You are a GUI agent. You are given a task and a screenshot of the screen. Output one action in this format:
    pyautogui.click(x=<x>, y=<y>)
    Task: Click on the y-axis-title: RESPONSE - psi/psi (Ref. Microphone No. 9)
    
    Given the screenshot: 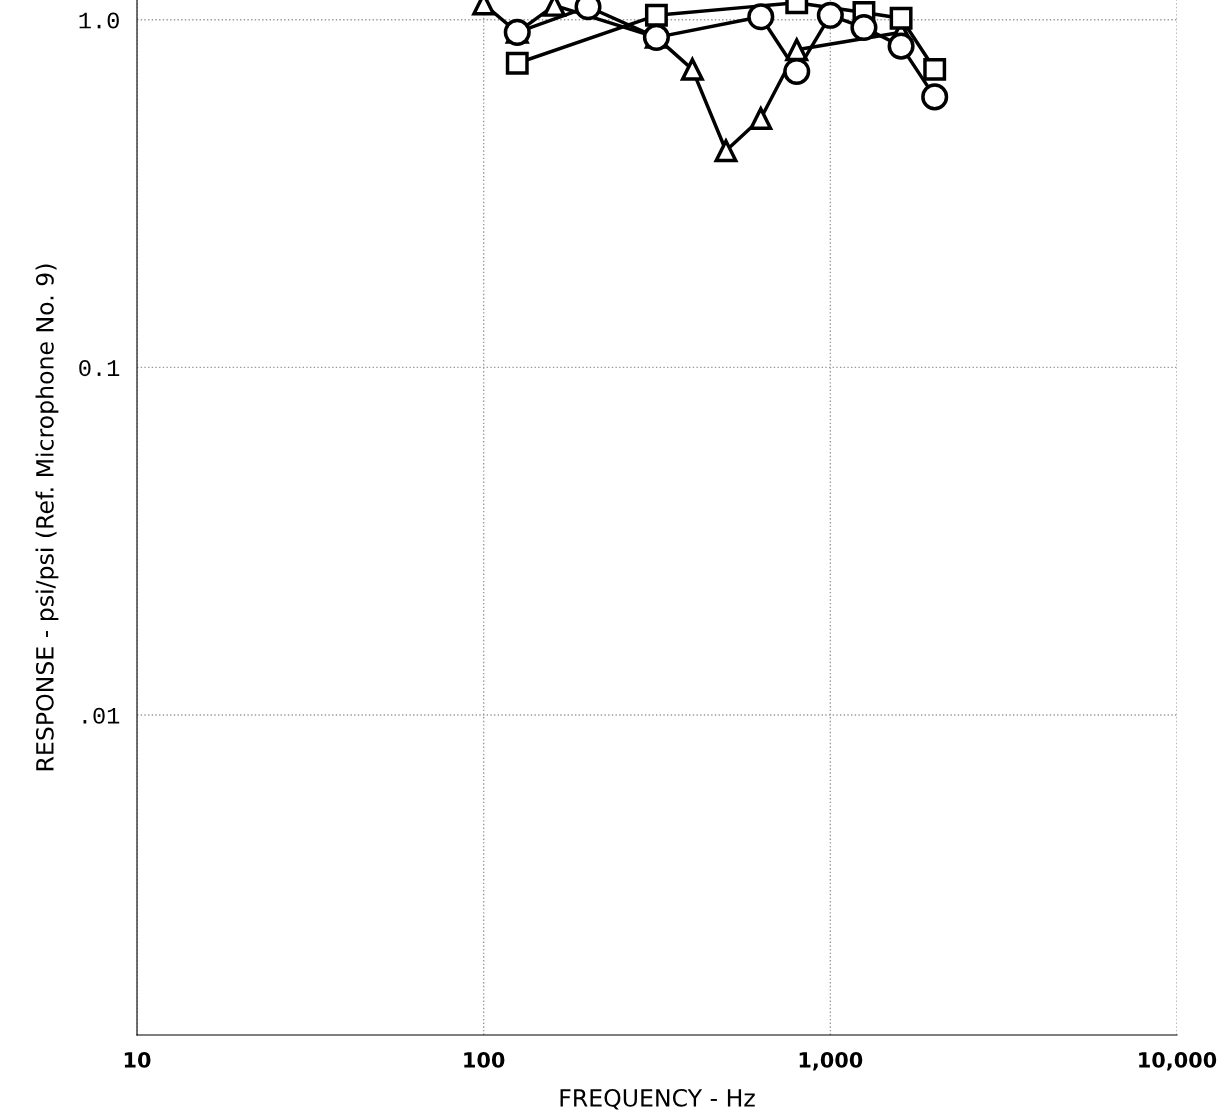 What is the action you would take?
    pyautogui.click(x=47, y=517)
    